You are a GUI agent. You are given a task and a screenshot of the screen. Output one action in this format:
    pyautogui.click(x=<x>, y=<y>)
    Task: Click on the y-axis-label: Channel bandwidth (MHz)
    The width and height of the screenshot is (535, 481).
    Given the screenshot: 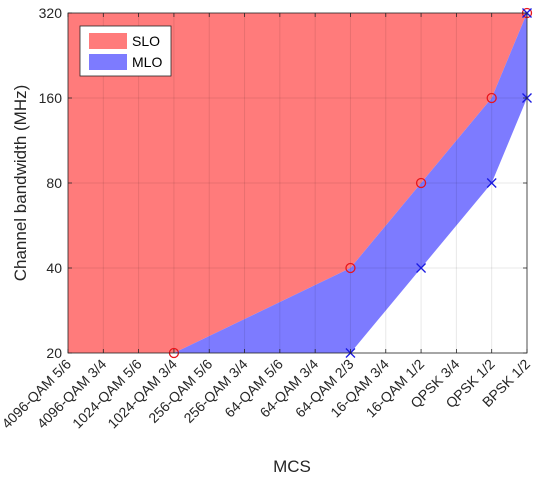 What is the action you would take?
    pyautogui.click(x=20, y=183)
    